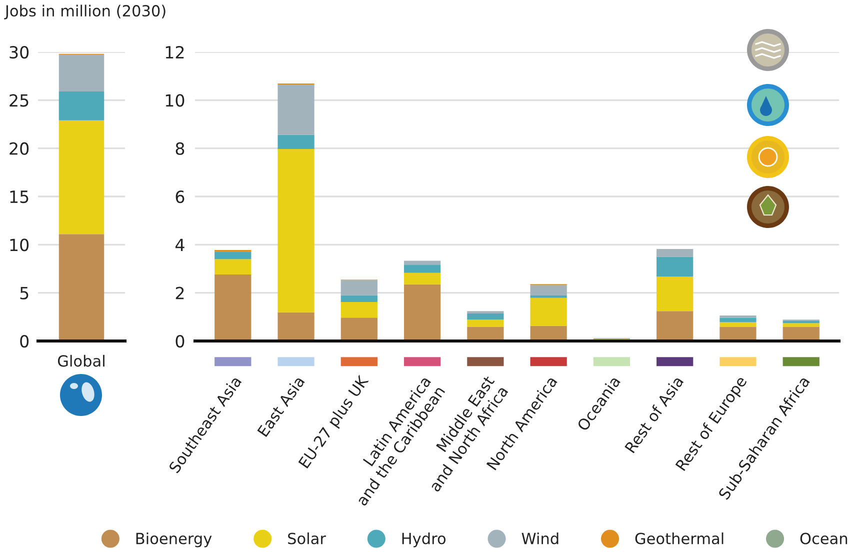  What do you see at coordinates (175, 52) in the screenshot?
I see `y-tick-label: 12` at bounding box center [175, 52].